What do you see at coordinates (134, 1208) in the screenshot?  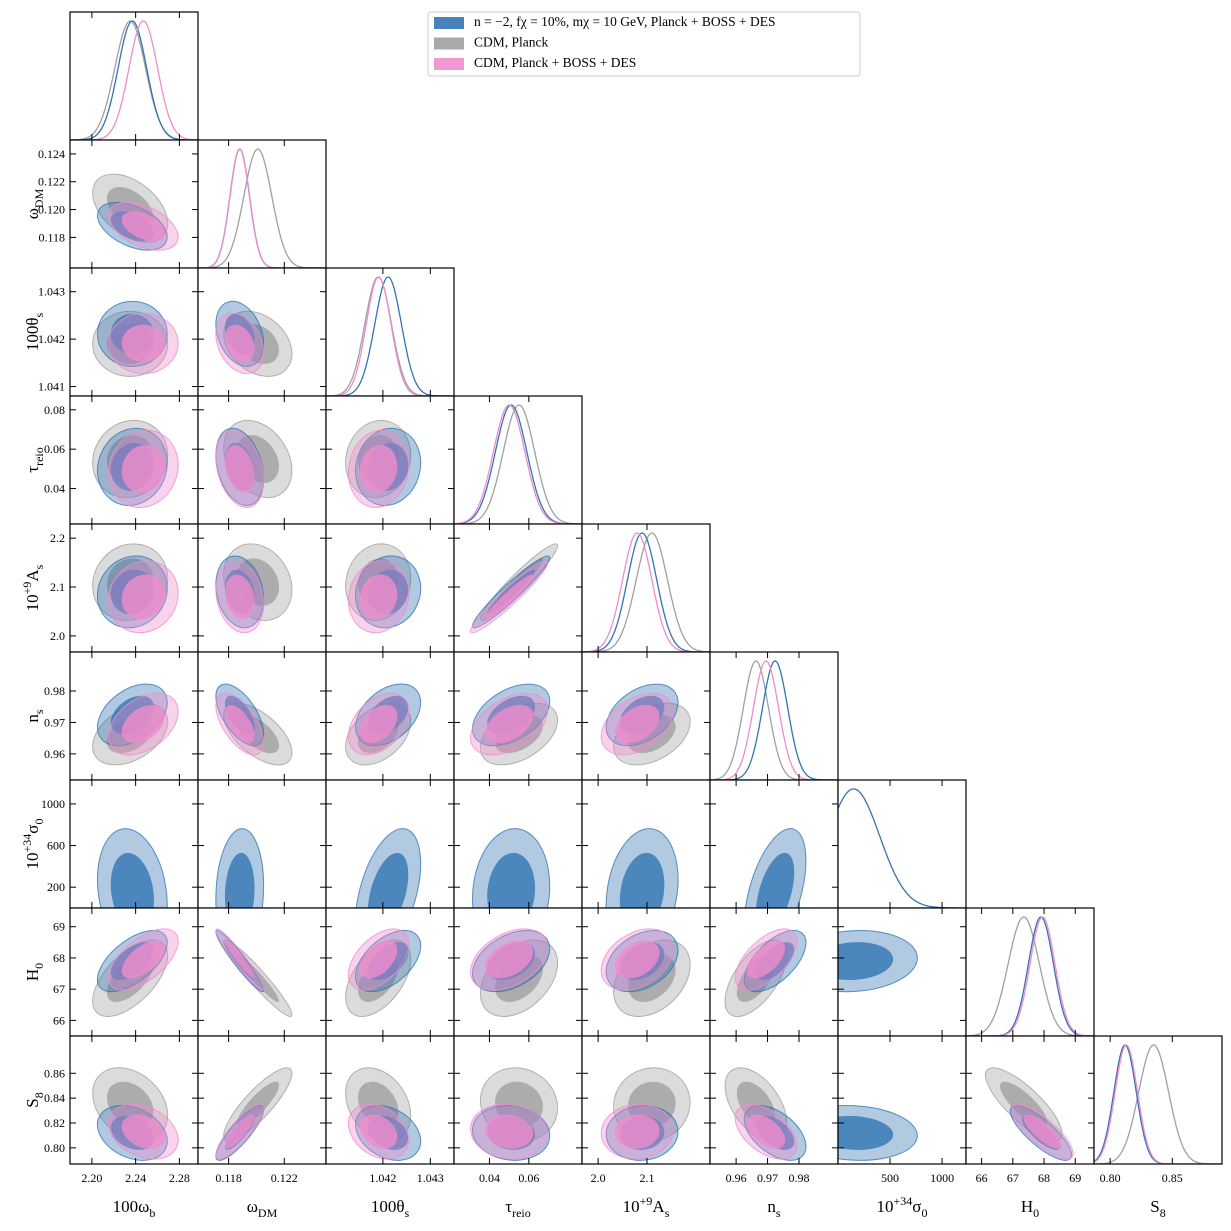 I see `axis-label: 100ωb` at bounding box center [134, 1208].